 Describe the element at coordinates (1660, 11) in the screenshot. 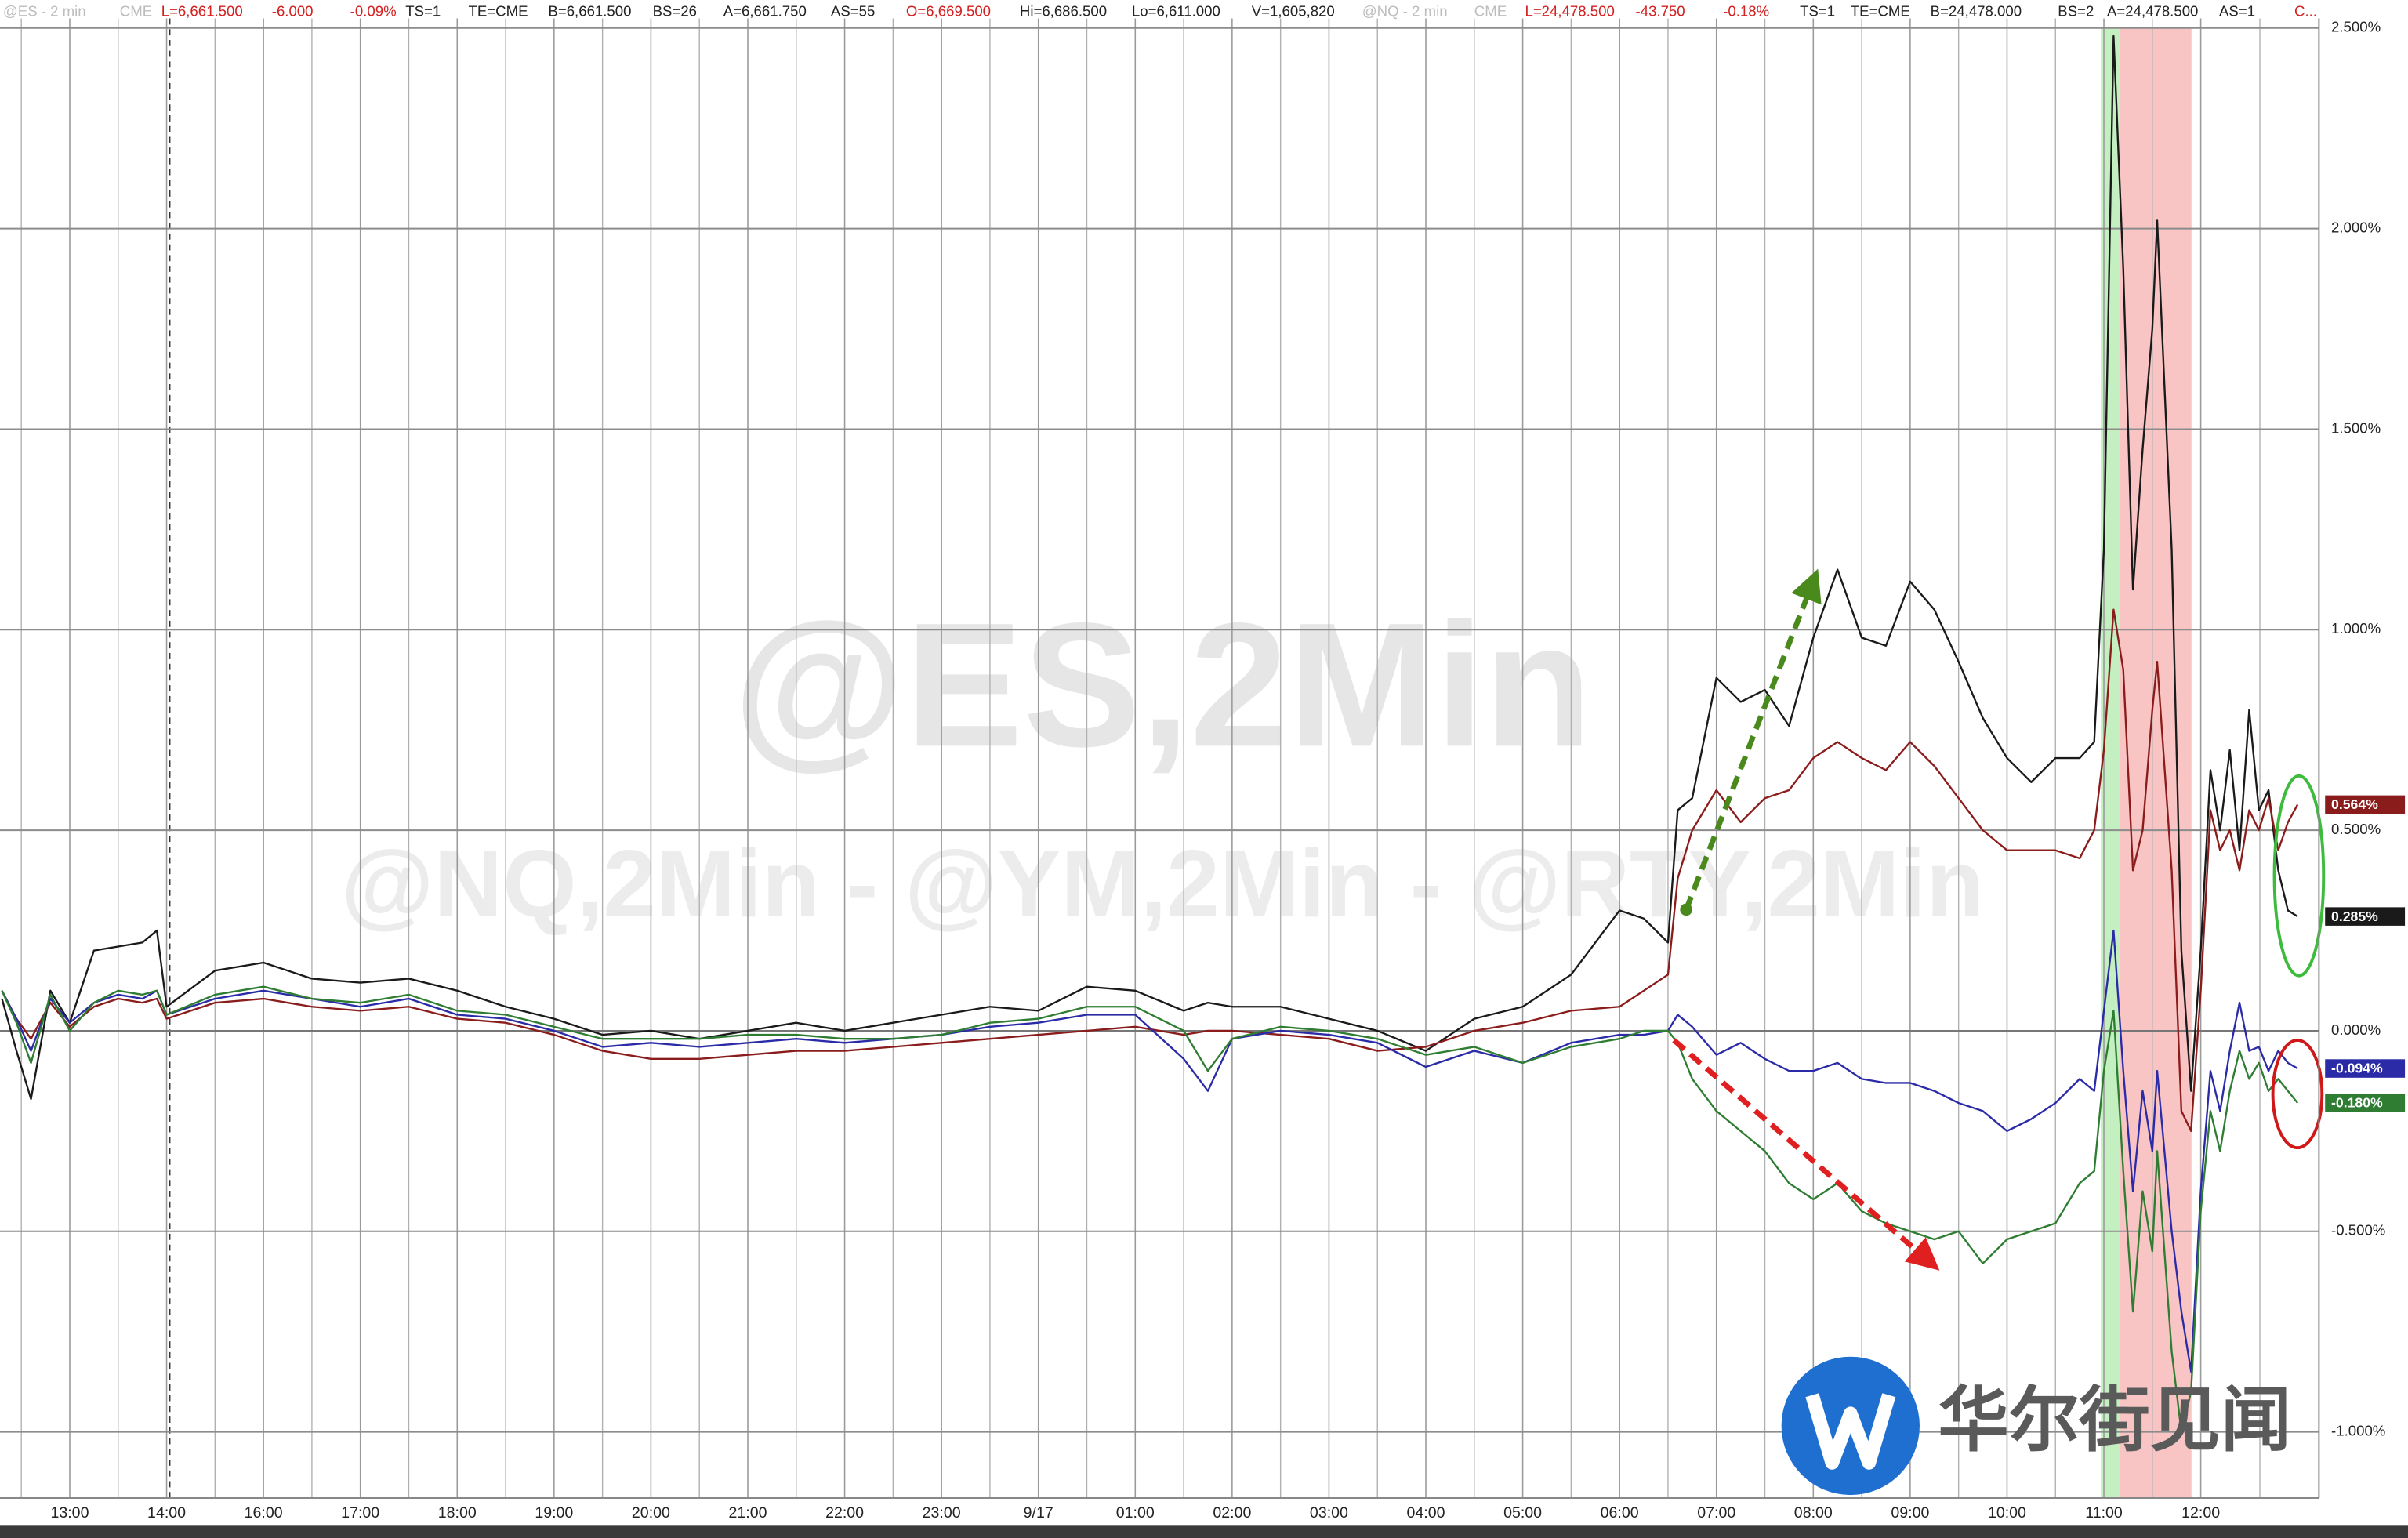

I see `header-item: -43.750` at that location.